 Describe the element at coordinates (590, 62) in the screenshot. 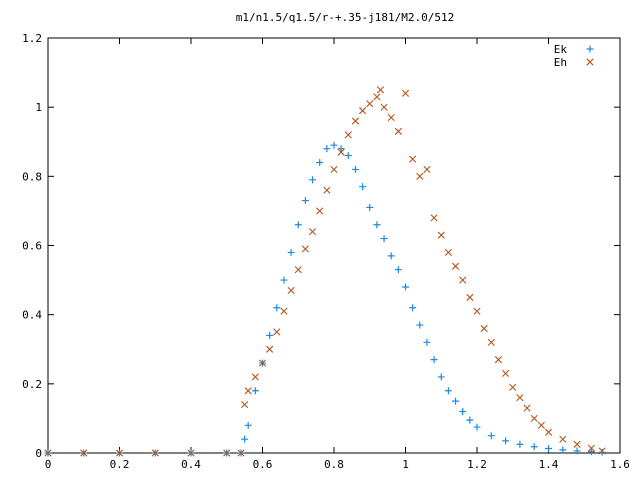

I see `legend-marker-eh` at that location.